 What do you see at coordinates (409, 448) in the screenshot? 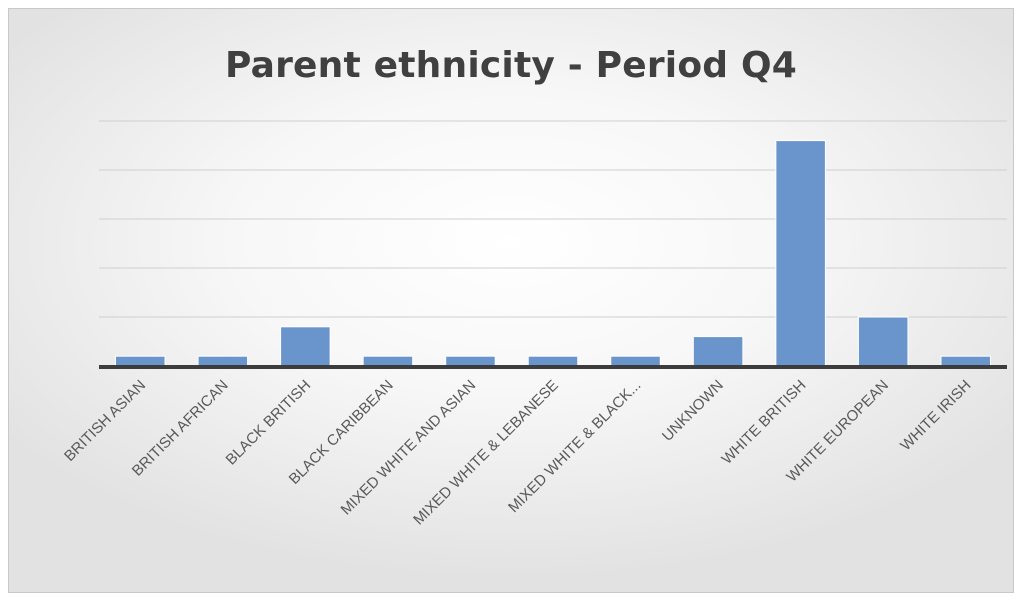
I see `x-tick-label: MIXED WHITE AND ASIAN` at bounding box center [409, 448].